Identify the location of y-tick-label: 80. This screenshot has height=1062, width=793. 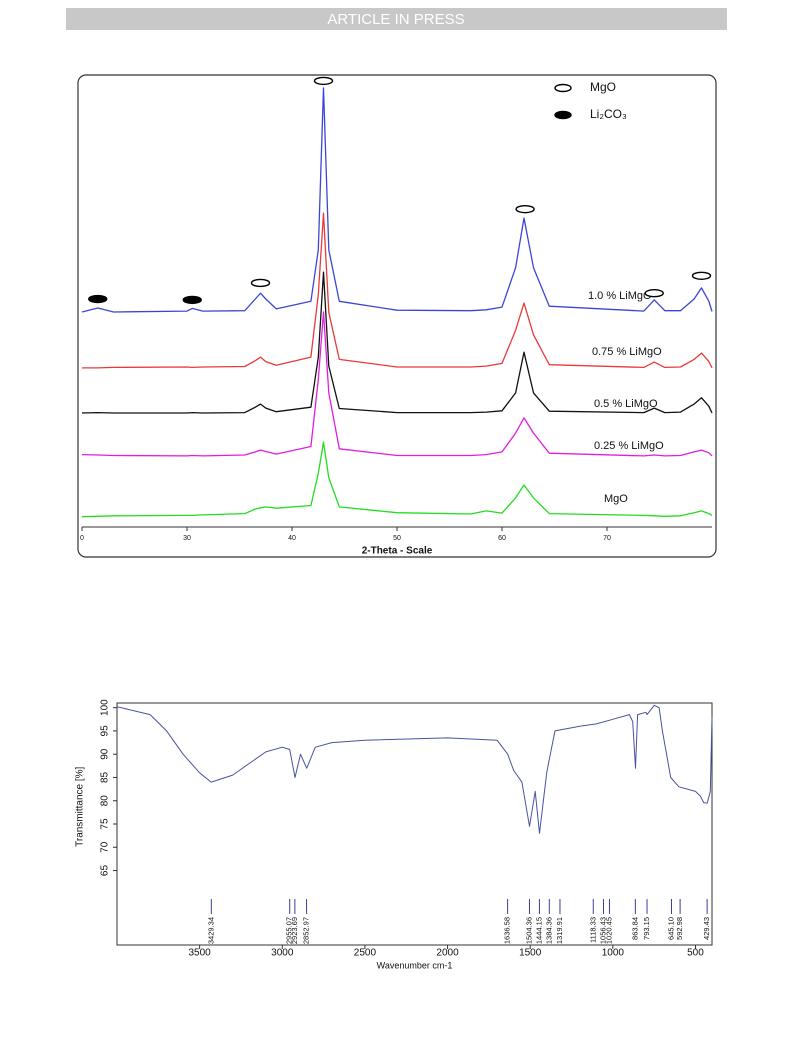
(105, 801).